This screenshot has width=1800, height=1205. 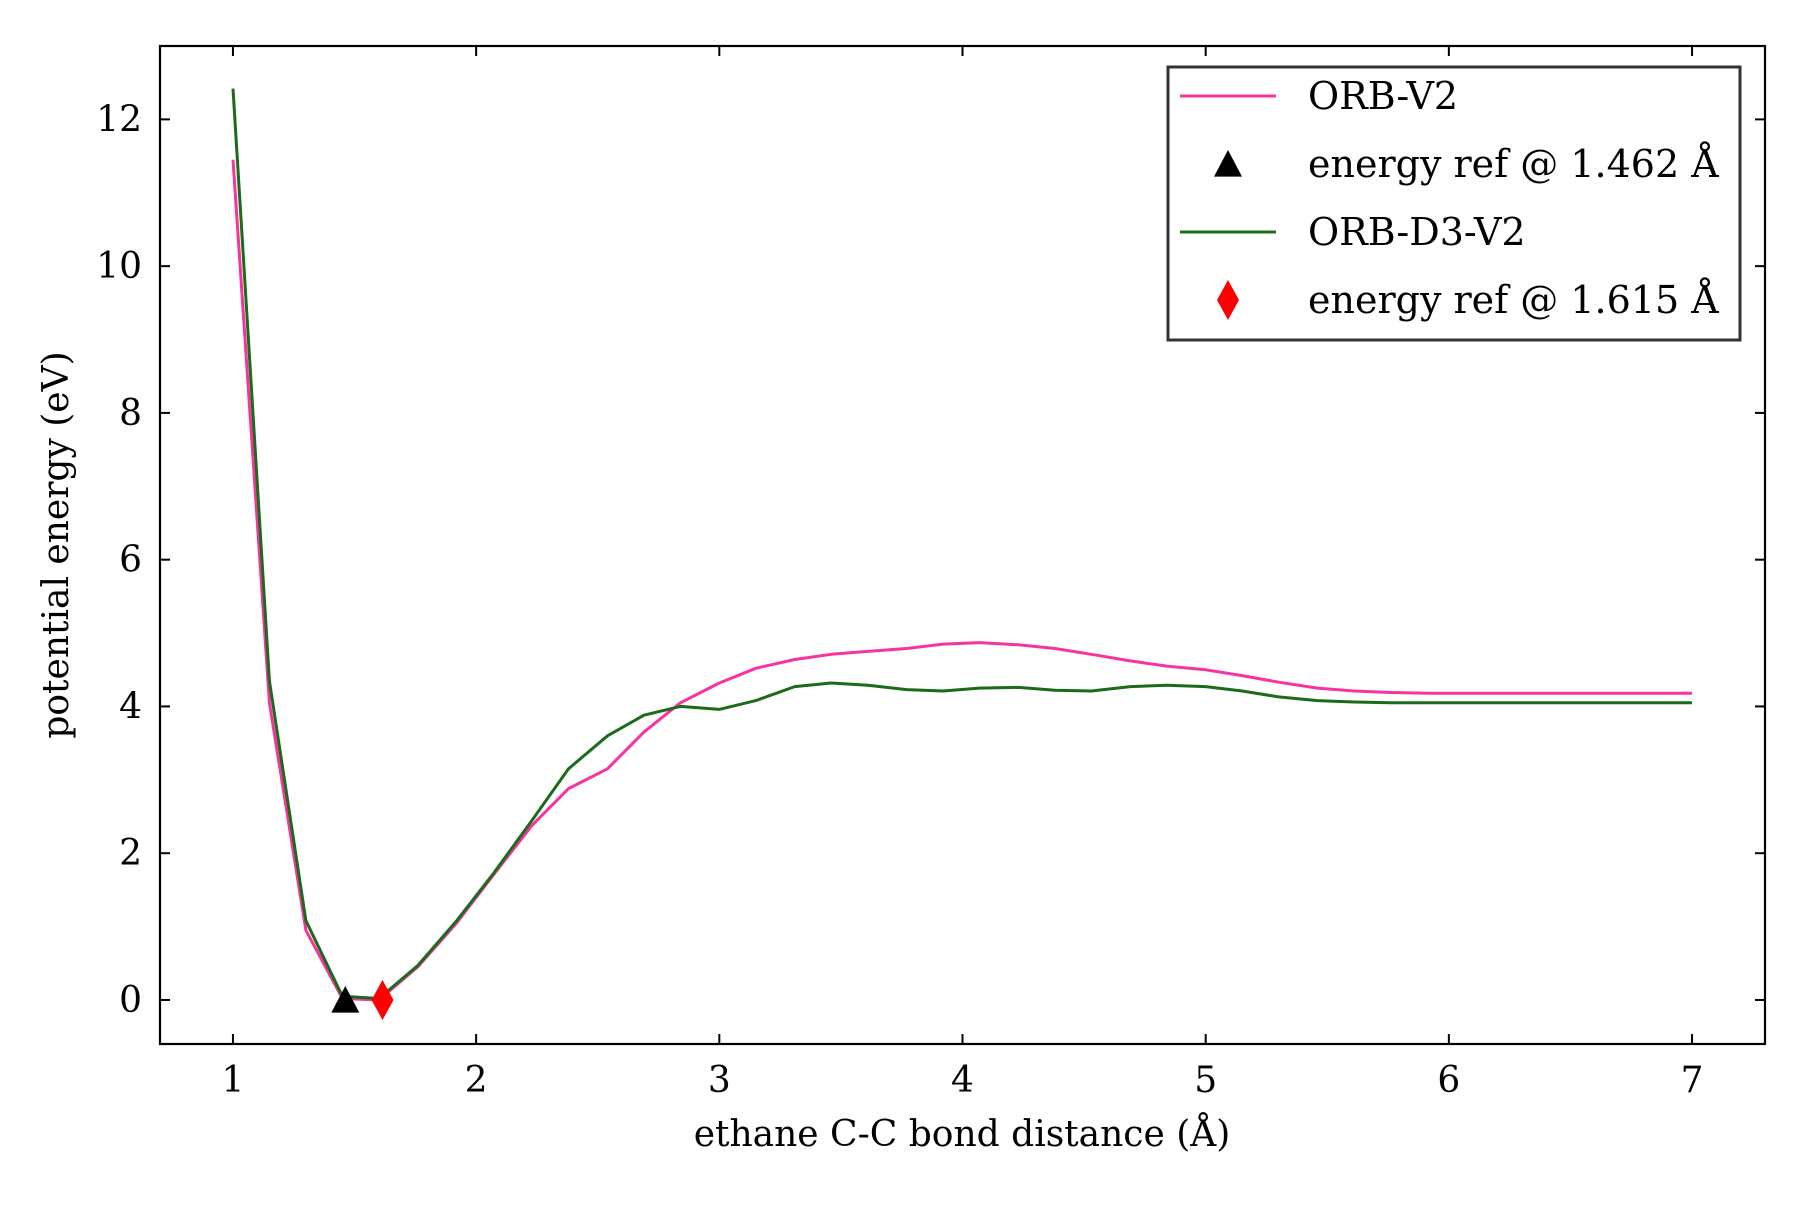 I want to click on y-tick-label: 8, so click(x=130, y=413).